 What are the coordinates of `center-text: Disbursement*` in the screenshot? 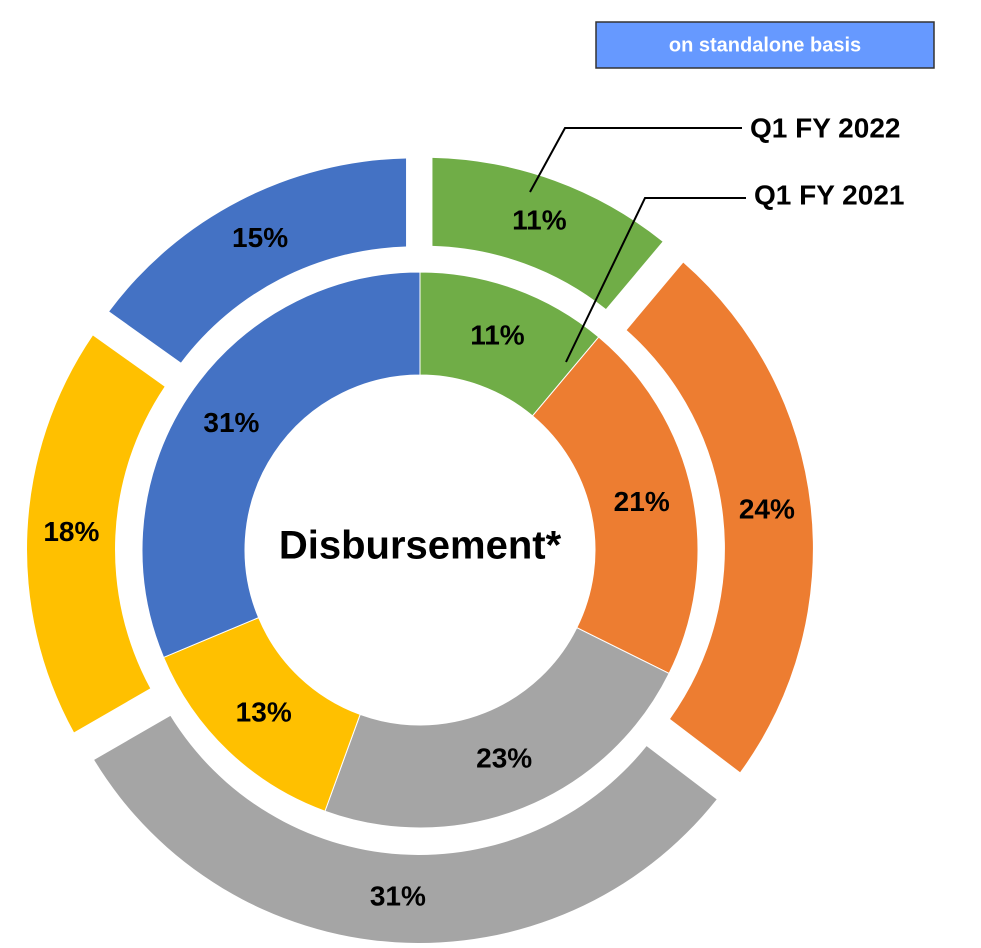 It's located at (420, 546).